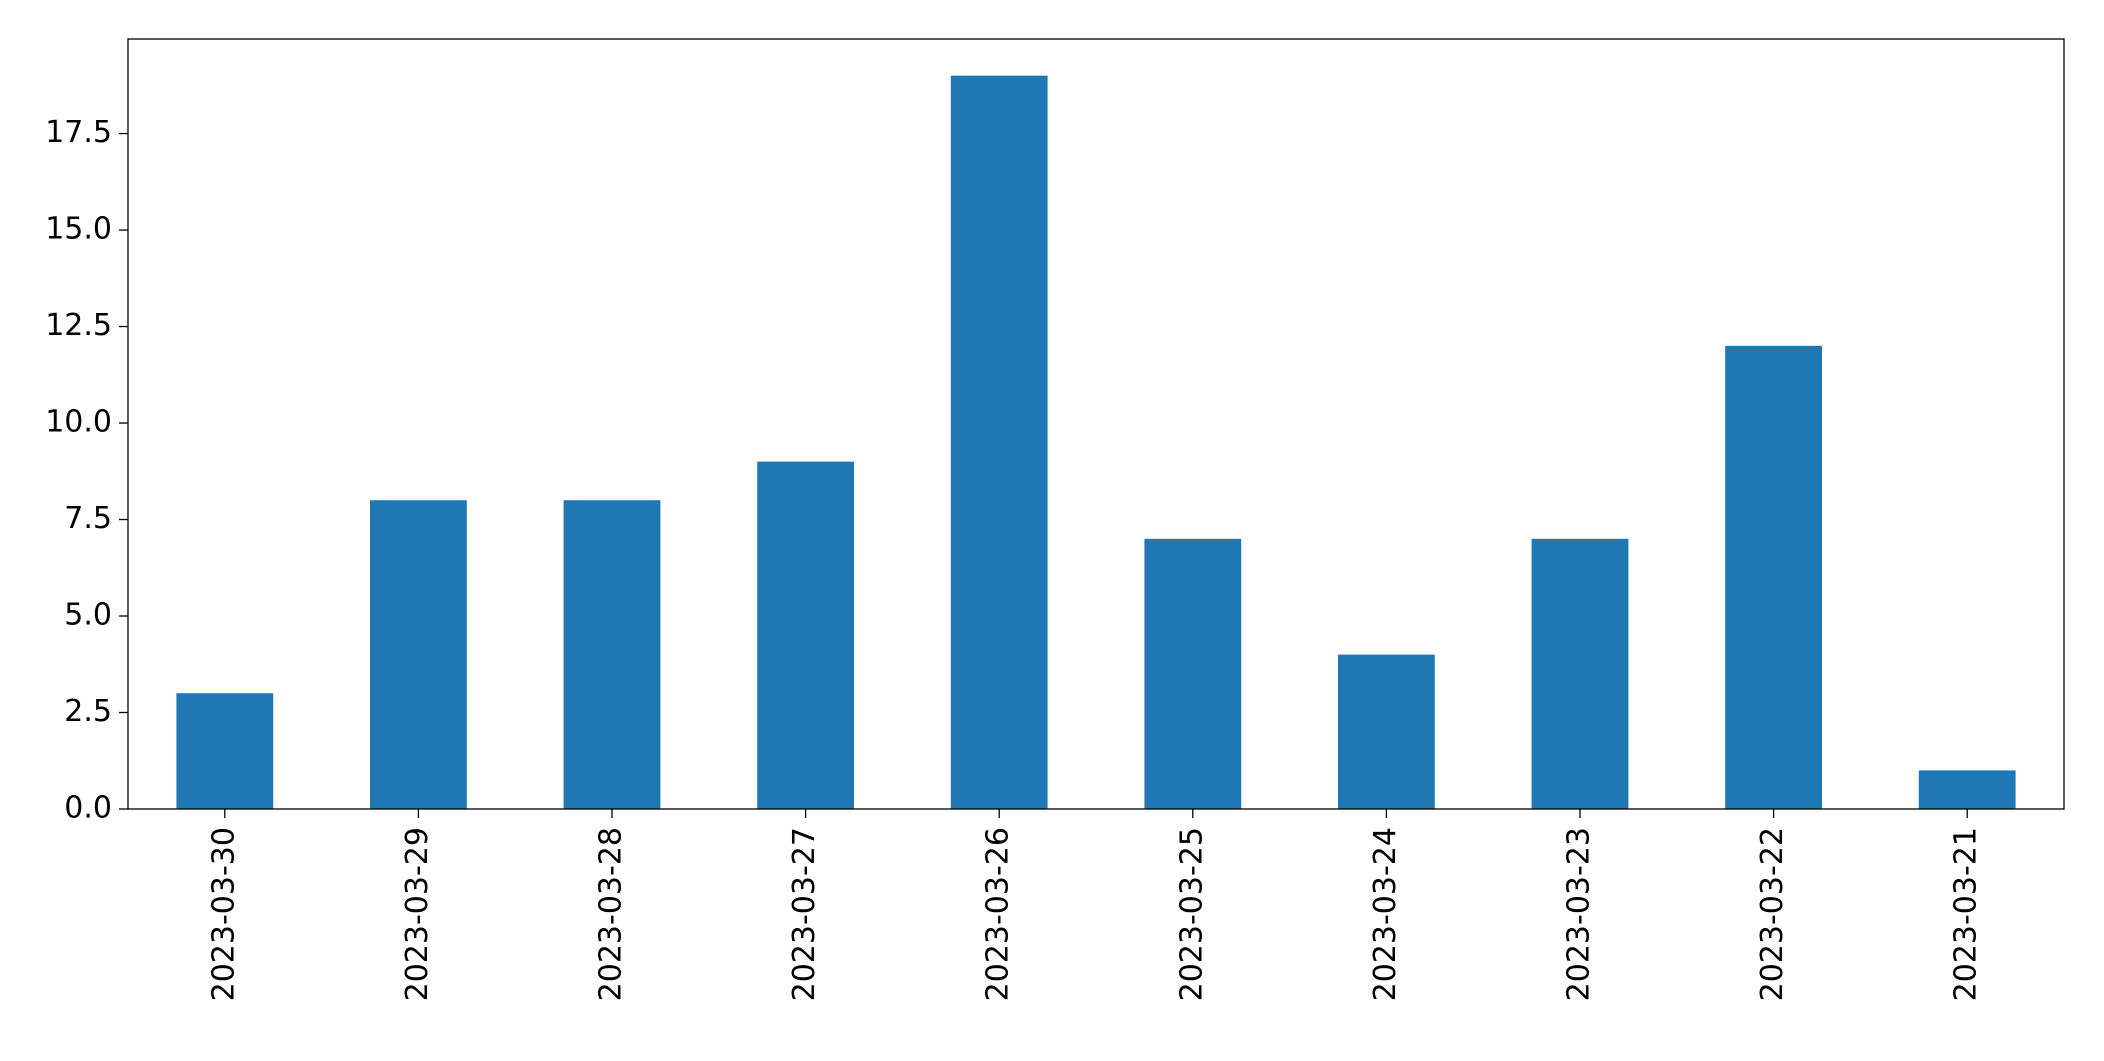 This screenshot has width=2104, height=1061. Describe the element at coordinates (78, 422) in the screenshot. I see `y-tick-label: 10.0` at that location.